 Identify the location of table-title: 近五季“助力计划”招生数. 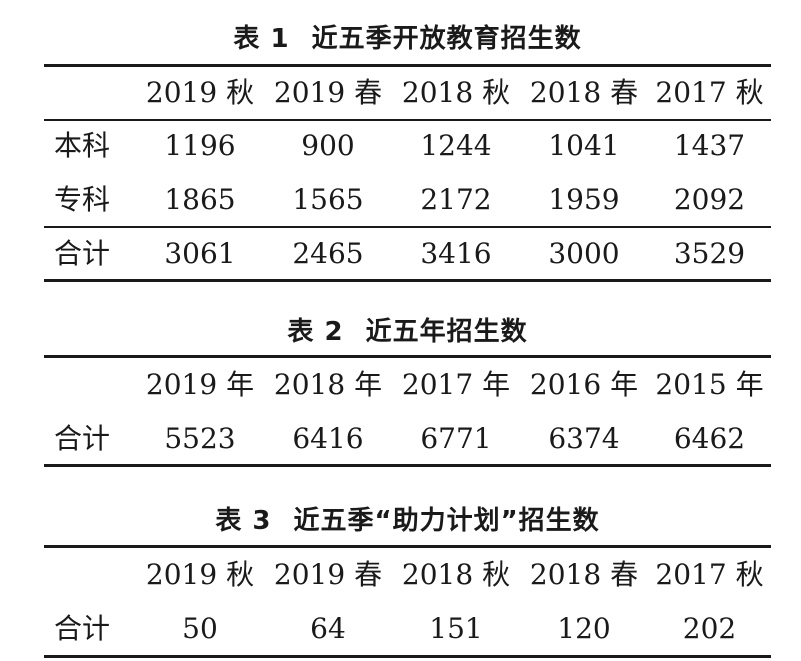
(446, 521).